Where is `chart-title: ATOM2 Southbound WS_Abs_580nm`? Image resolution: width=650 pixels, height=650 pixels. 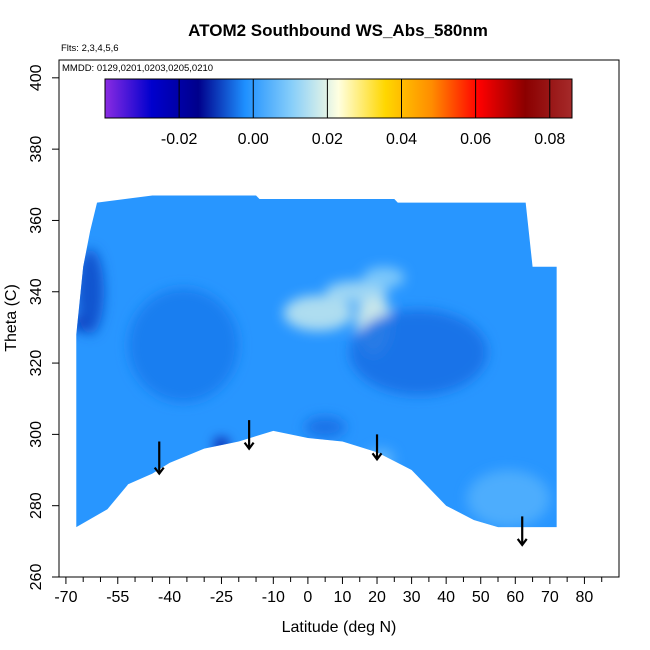 chart-title: ATOM2 Southbound WS_Abs_580nm is located at coordinates (338, 30).